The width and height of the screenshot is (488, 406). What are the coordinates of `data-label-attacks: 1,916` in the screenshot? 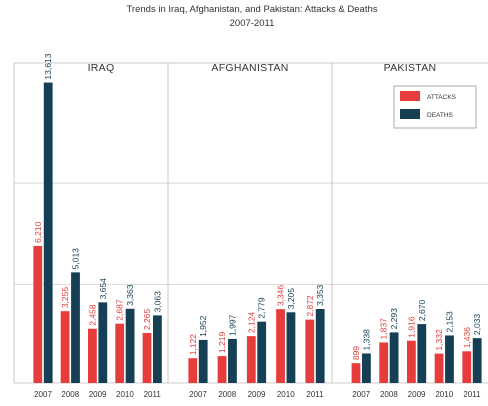 It's located at (411, 327).